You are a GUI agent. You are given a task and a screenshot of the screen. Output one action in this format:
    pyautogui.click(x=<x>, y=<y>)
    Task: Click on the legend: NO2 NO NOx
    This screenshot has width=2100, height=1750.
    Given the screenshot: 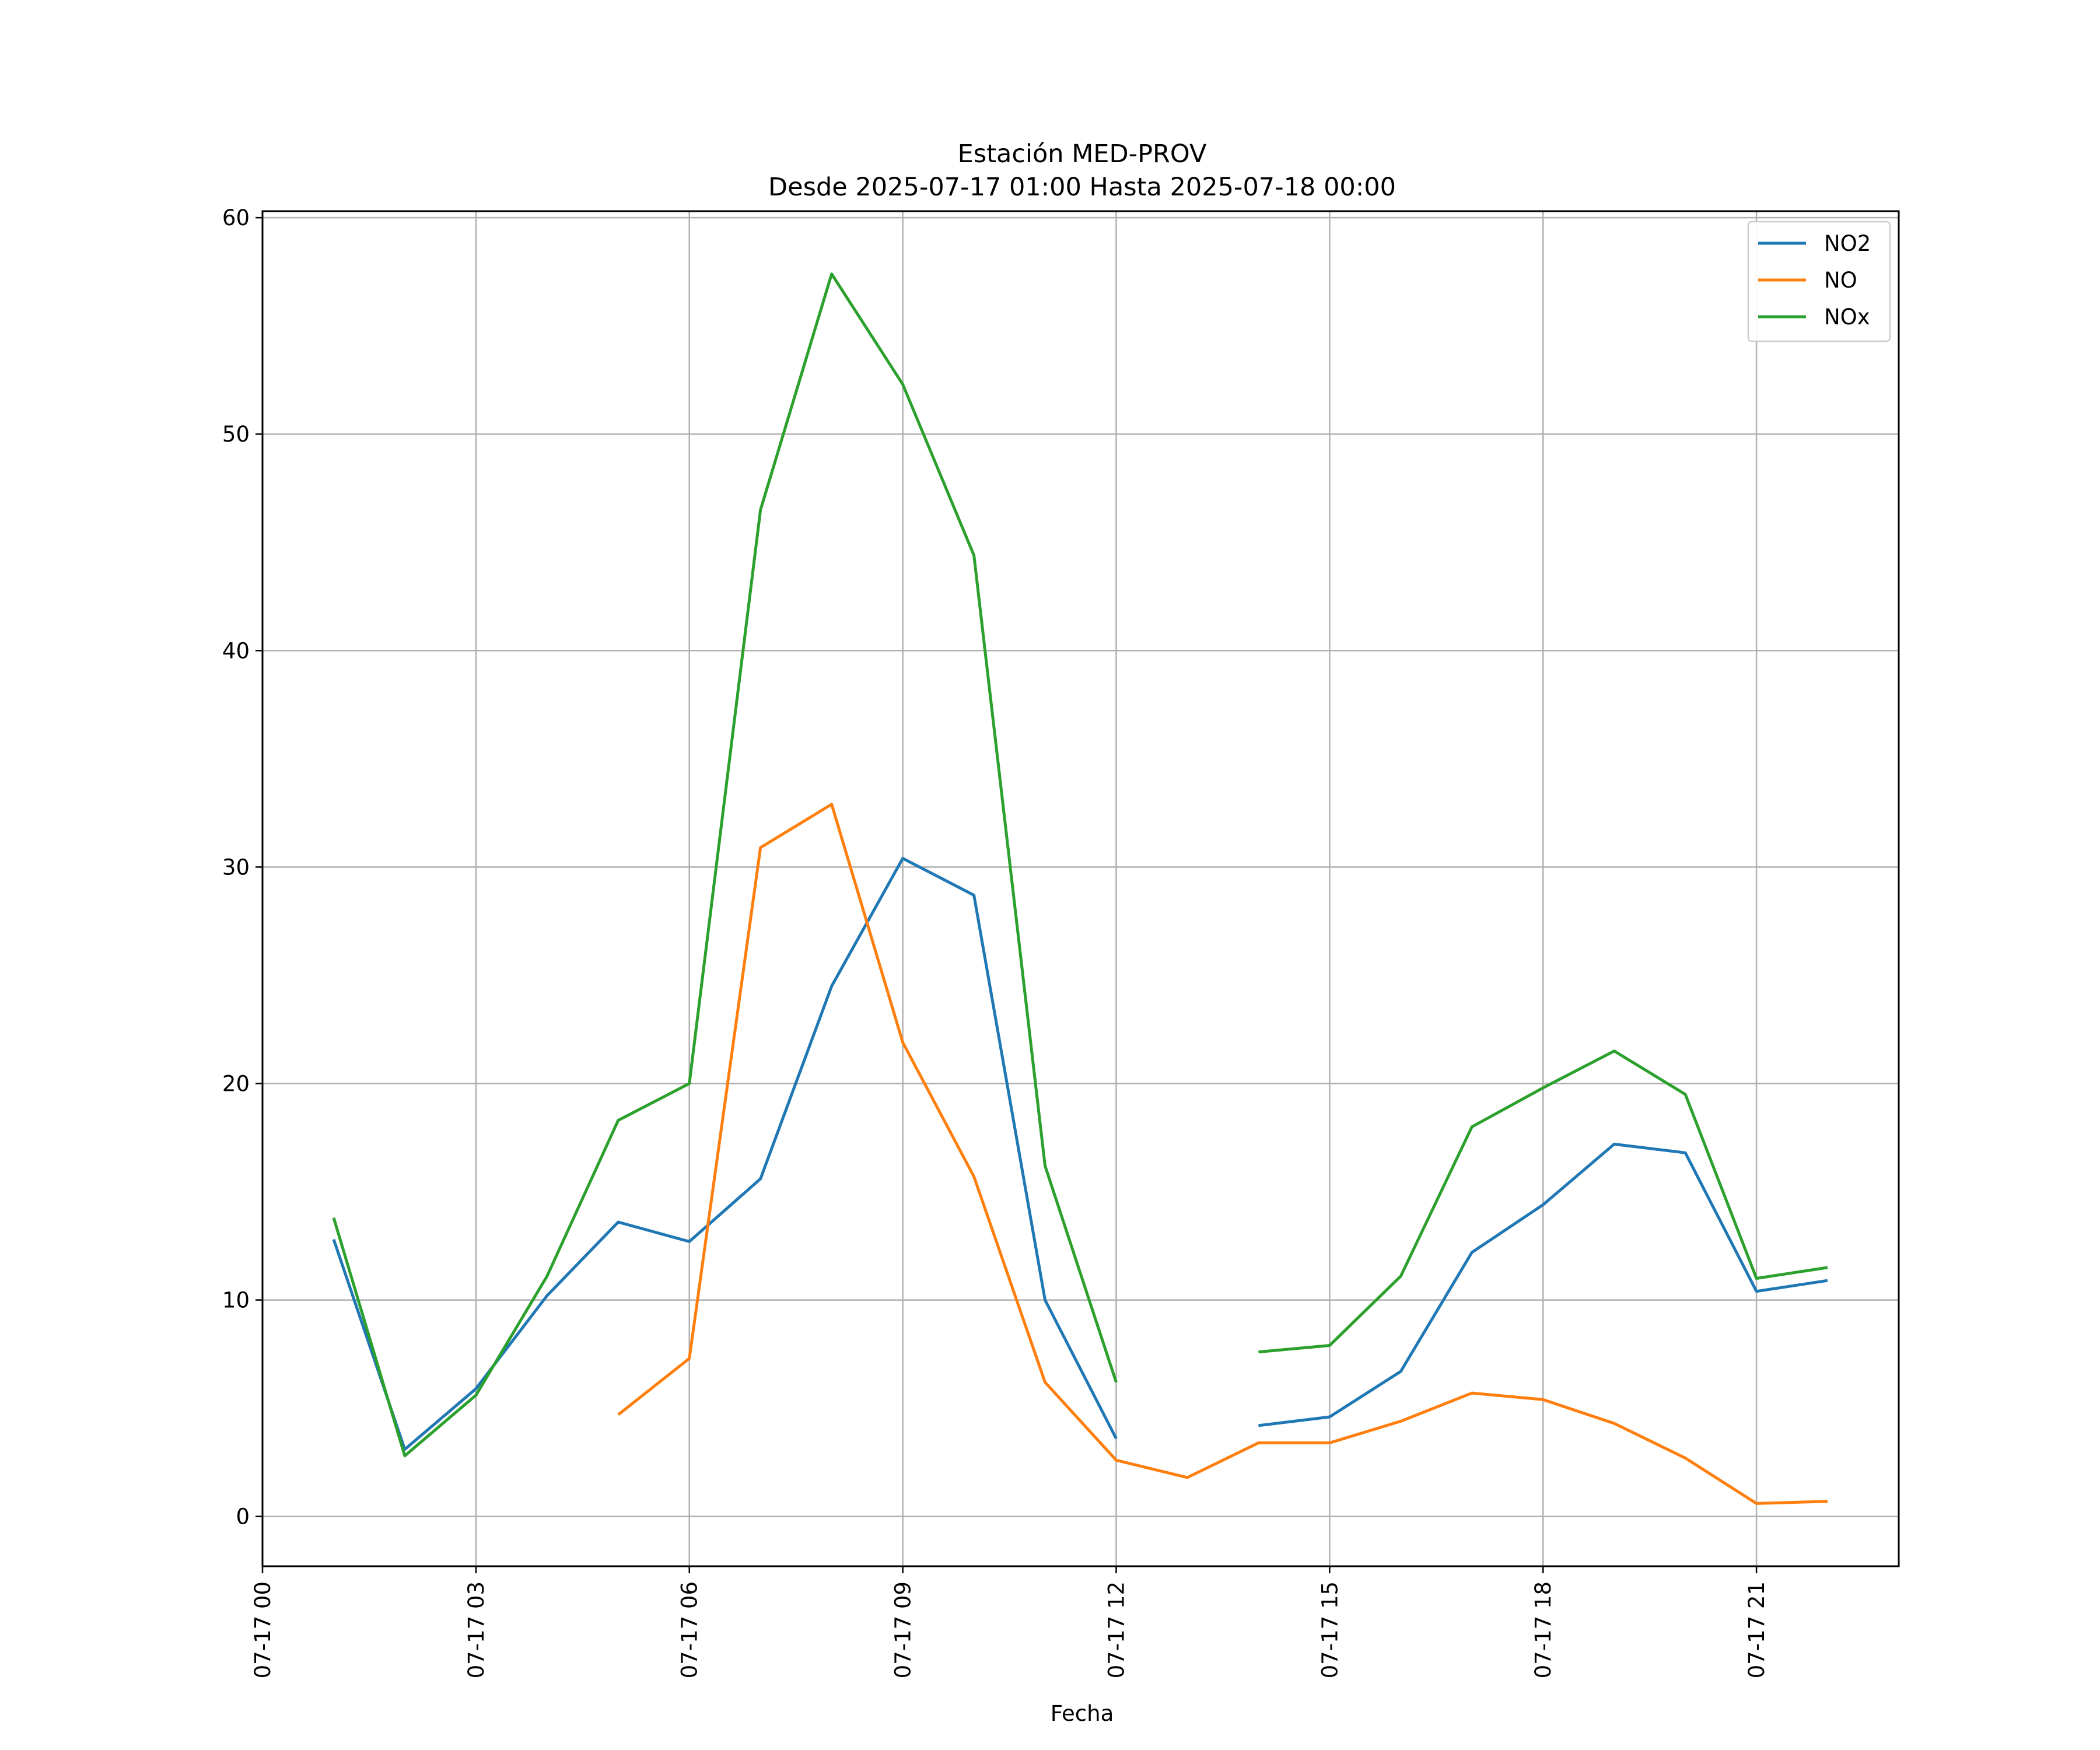 What is the action you would take?
    pyautogui.click(x=1819, y=281)
    